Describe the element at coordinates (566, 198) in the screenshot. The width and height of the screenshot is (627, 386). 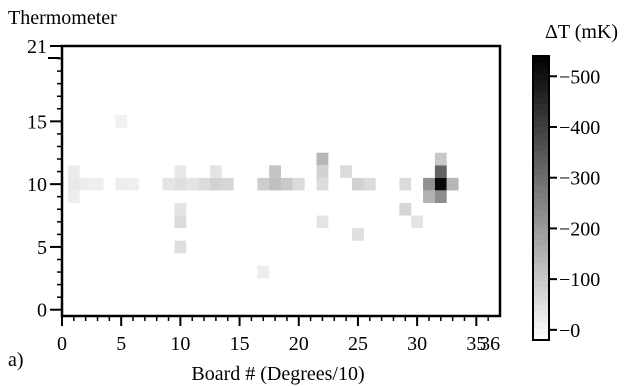
I see `colorbar: −0 −100 −200 −300 −400 −500` at that location.